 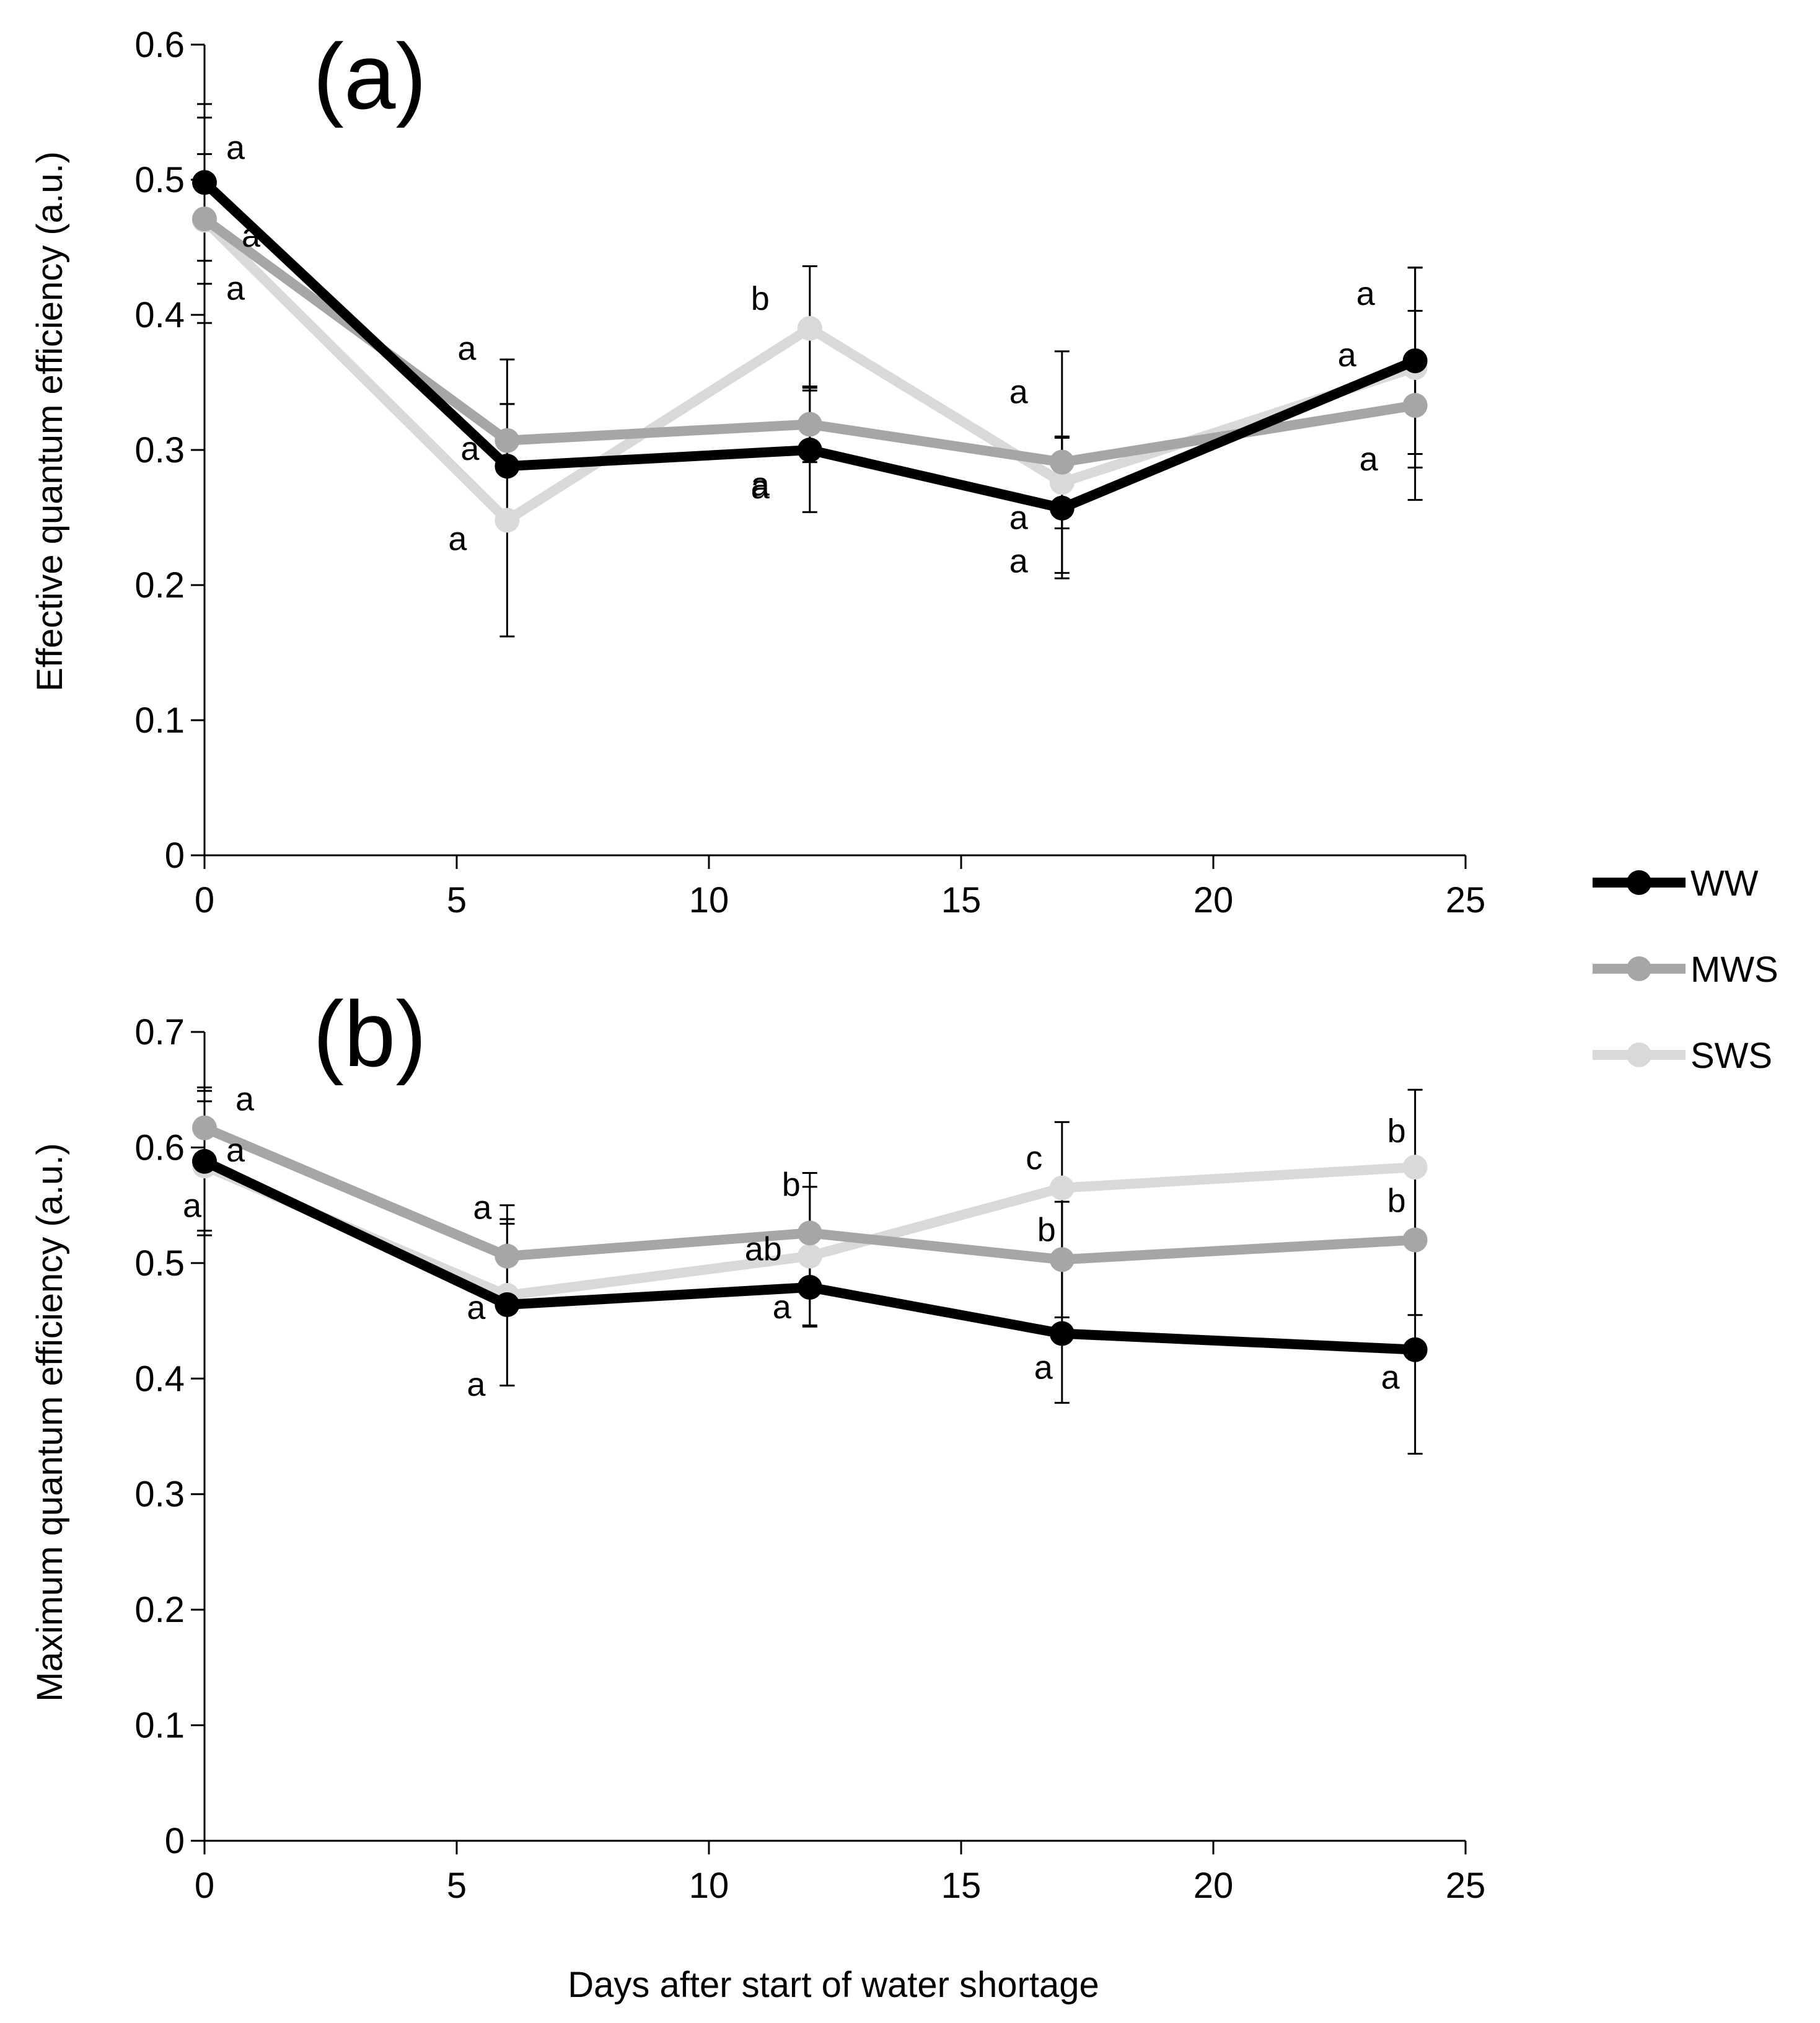 What do you see at coordinates (1725, 883) in the screenshot?
I see `legend-label-ww: WW` at bounding box center [1725, 883].